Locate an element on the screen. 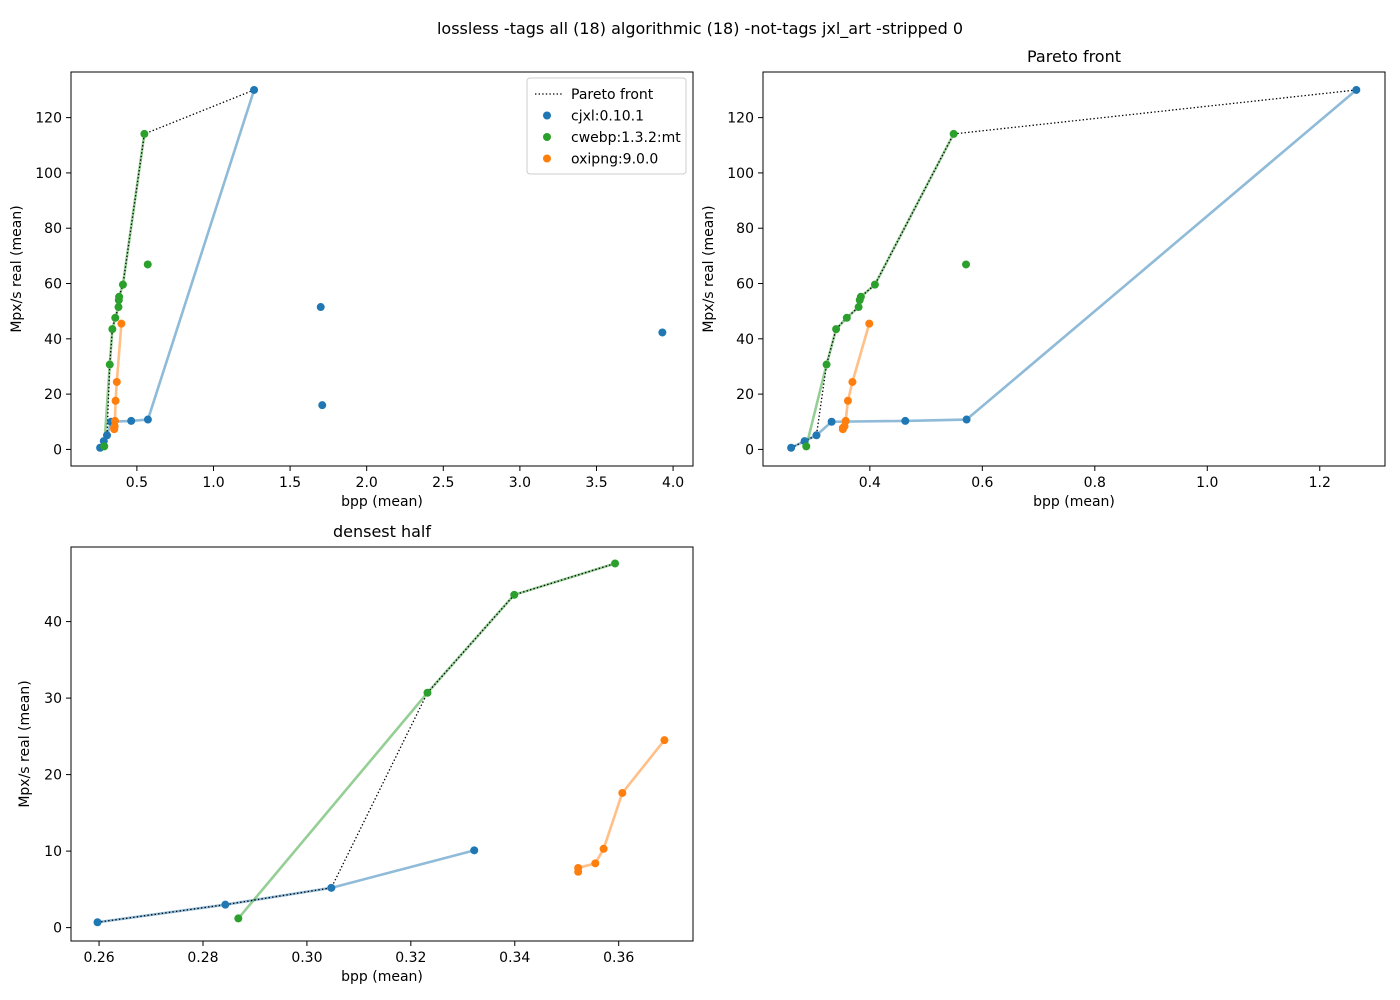  plot-area-all is located at coordinates (381, 268).